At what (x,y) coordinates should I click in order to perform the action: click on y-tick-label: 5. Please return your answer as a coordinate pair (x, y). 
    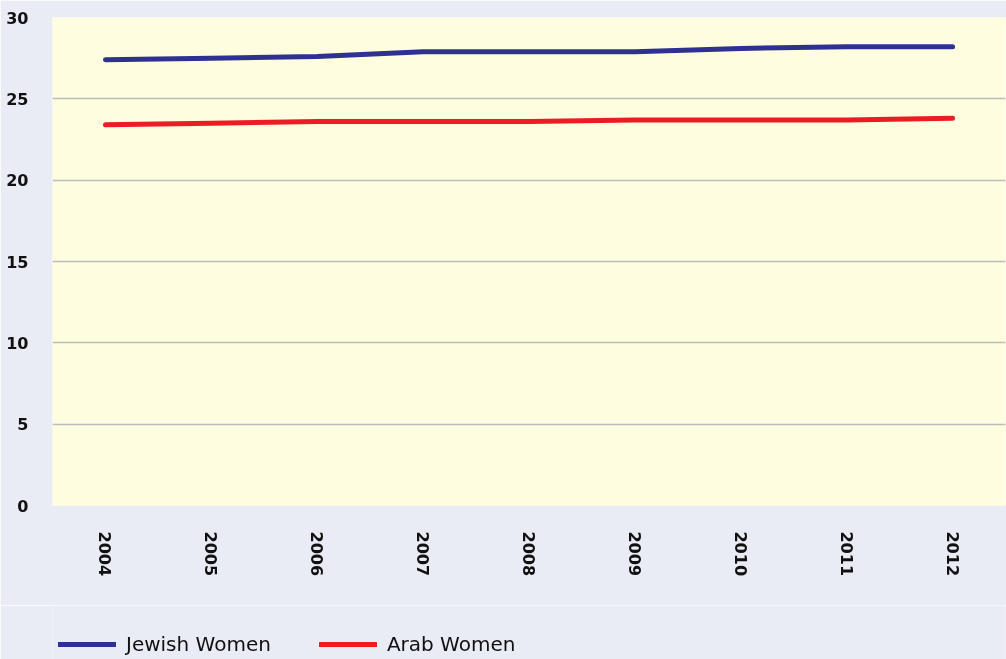
    Looking at the image, I should click on (23, 425).